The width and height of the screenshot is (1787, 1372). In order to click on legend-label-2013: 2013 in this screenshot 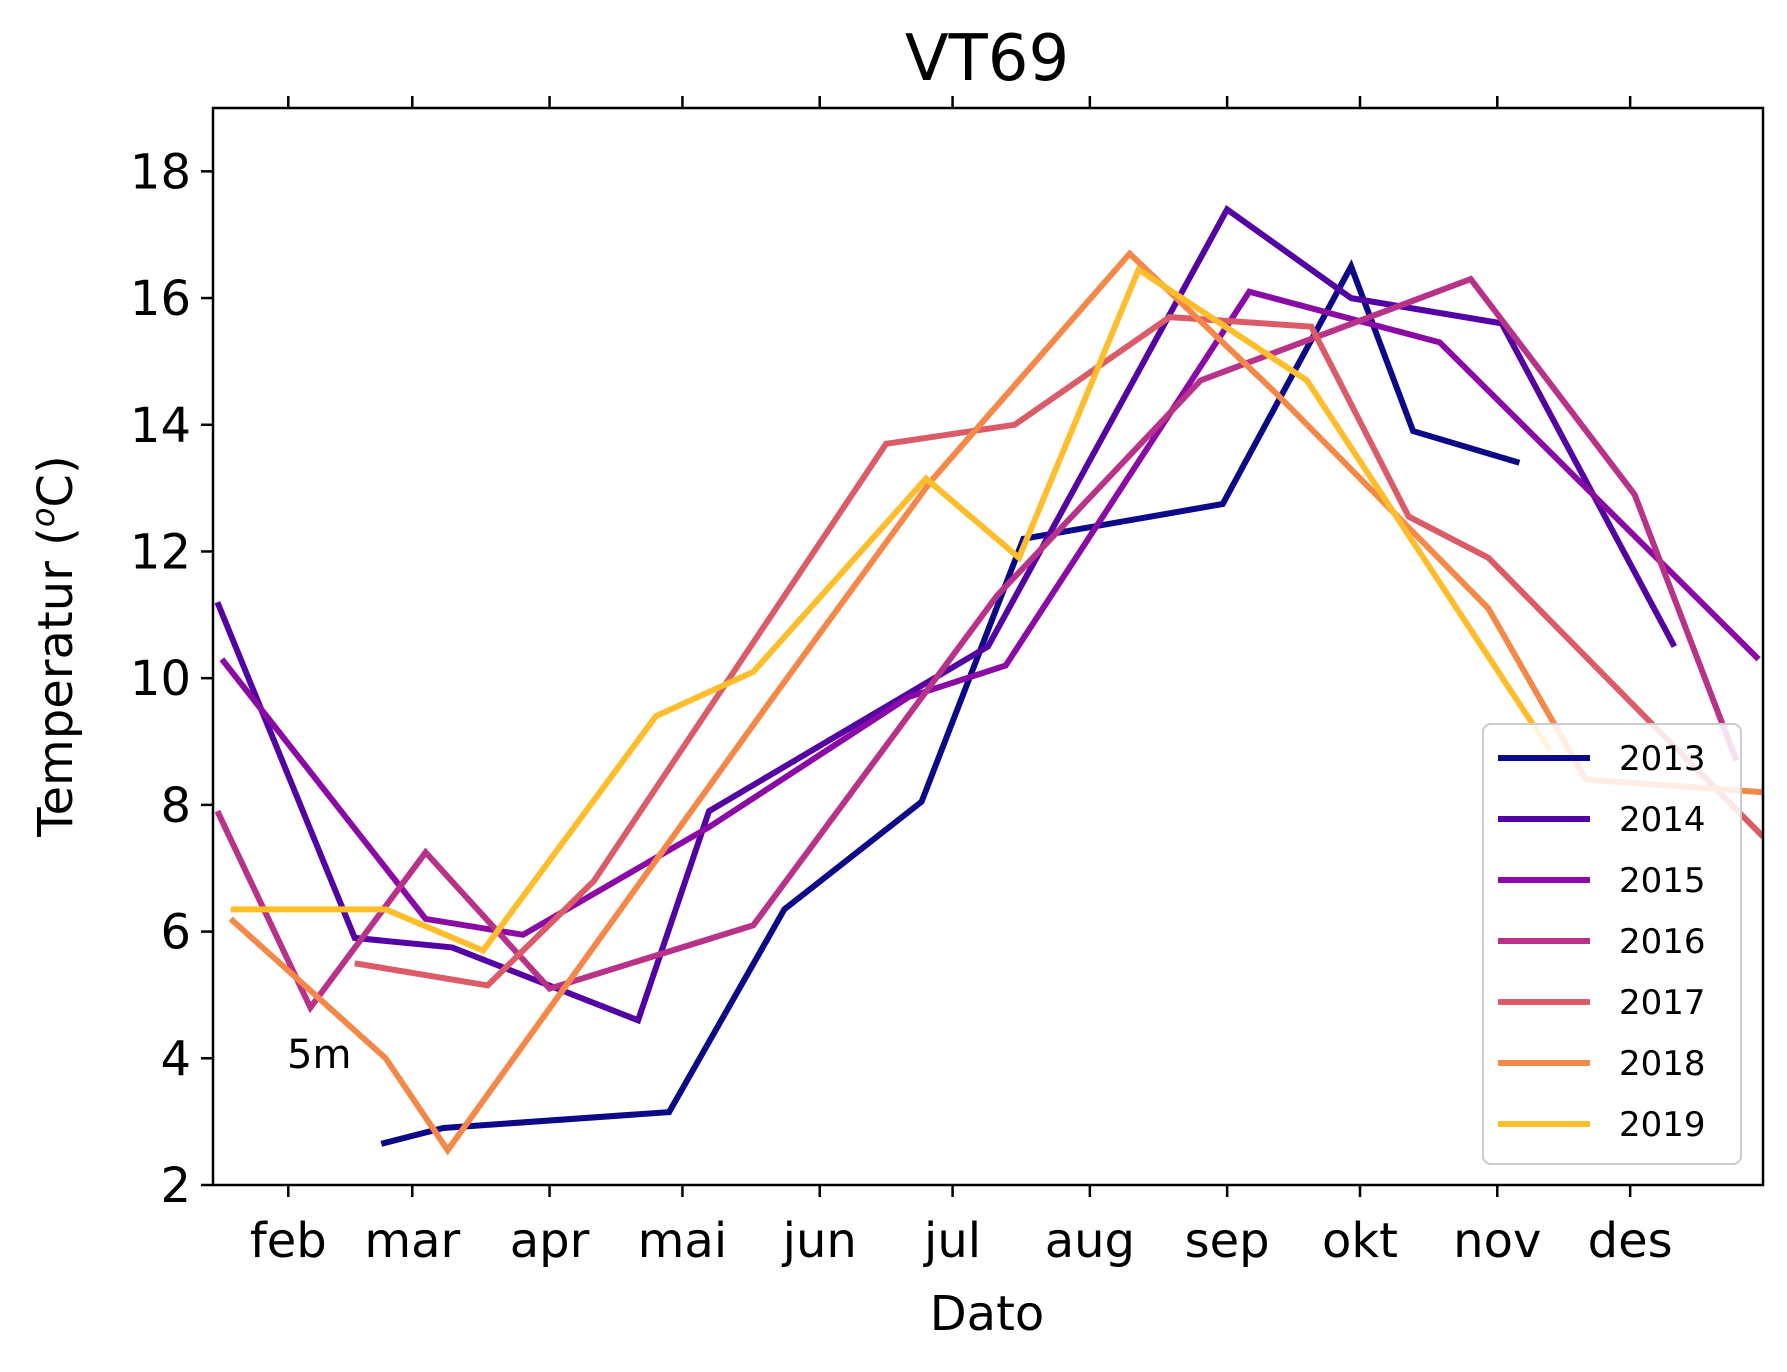, I will do `click(1662, 759)`.